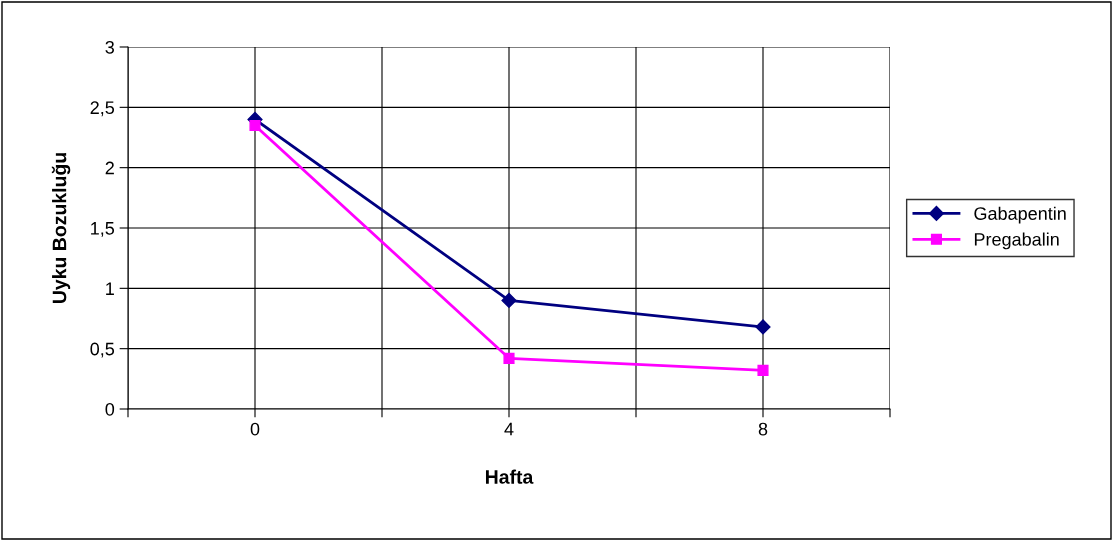 The height and width of the screenshot is (541, 1113). Describe the element at coordinates (102, 109) in the screenshot. I see `y-tick-label: 2,5` at that location.